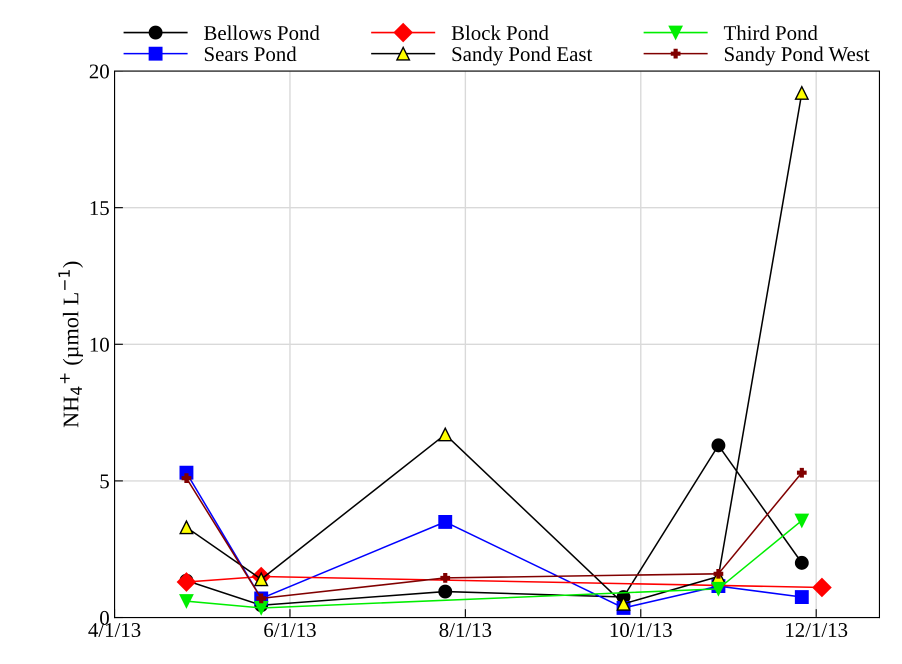  Describe the element at coordinates (99, 345) in the screenshot. I see `y-tick-label: 10` at that location.